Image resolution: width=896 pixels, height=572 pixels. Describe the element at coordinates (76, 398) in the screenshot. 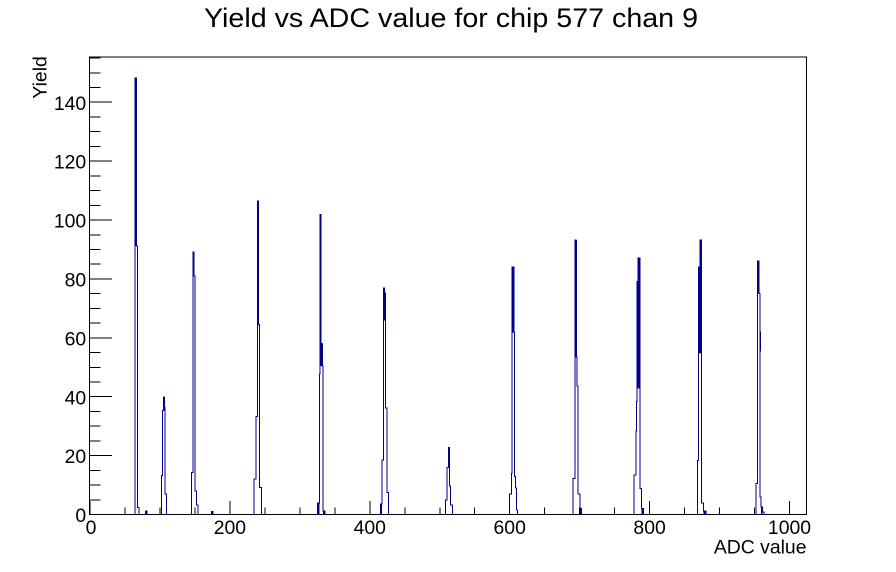

I see `svg-text: 40` at that location.